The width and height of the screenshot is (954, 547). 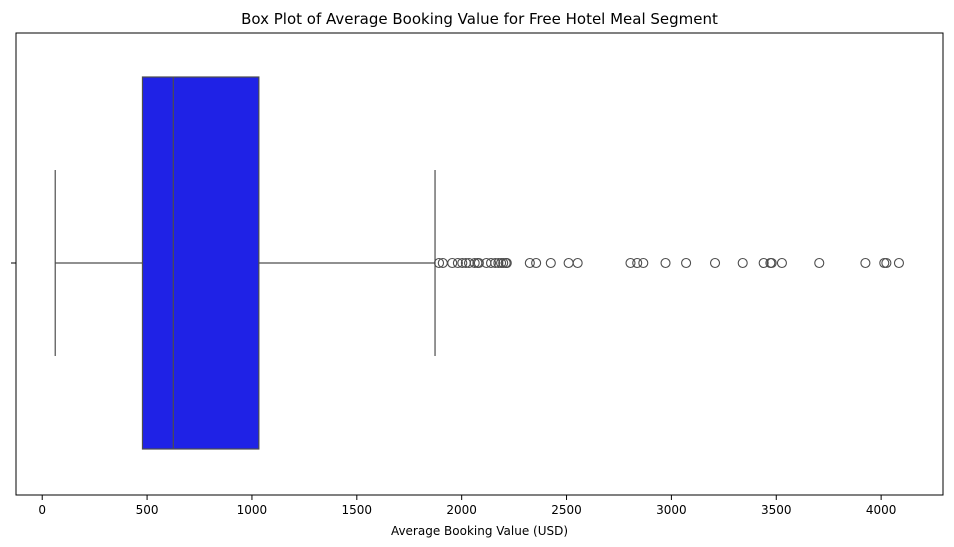 I want to click on x-axis: 0 500 1000 1500 2000 2500 3000 3500 4000, so click(x=467, y=506).